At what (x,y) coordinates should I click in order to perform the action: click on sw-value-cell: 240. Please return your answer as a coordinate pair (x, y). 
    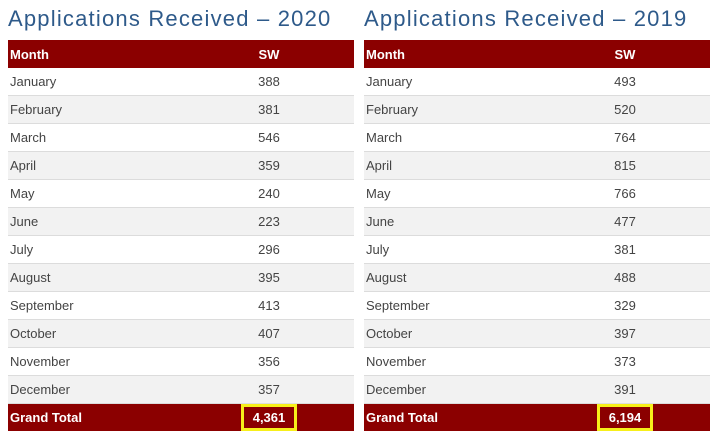
    Looking at the image, I should click on (297, 193).